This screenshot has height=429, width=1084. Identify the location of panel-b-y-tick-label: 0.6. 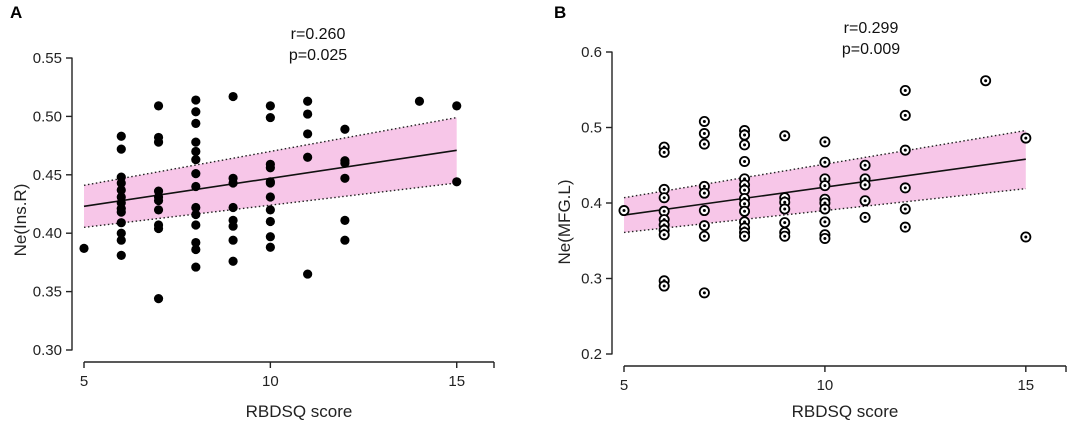
(591, 52).